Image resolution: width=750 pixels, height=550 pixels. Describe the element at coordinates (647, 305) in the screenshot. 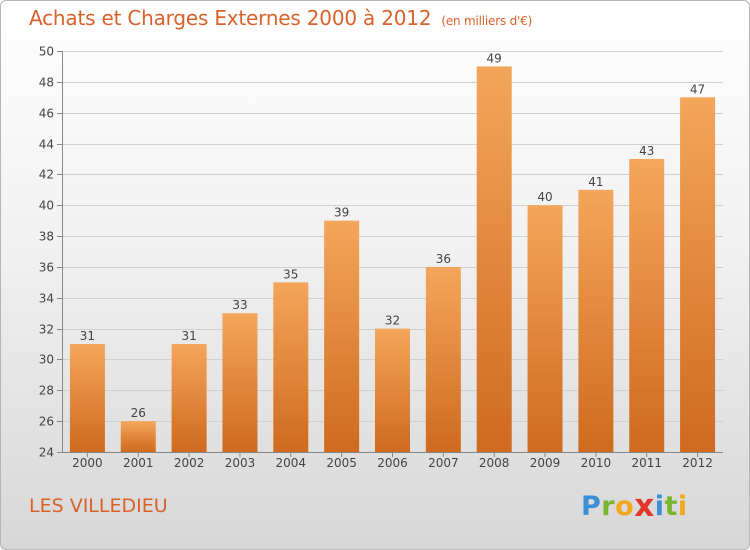

I see `bar-2011` at that location.